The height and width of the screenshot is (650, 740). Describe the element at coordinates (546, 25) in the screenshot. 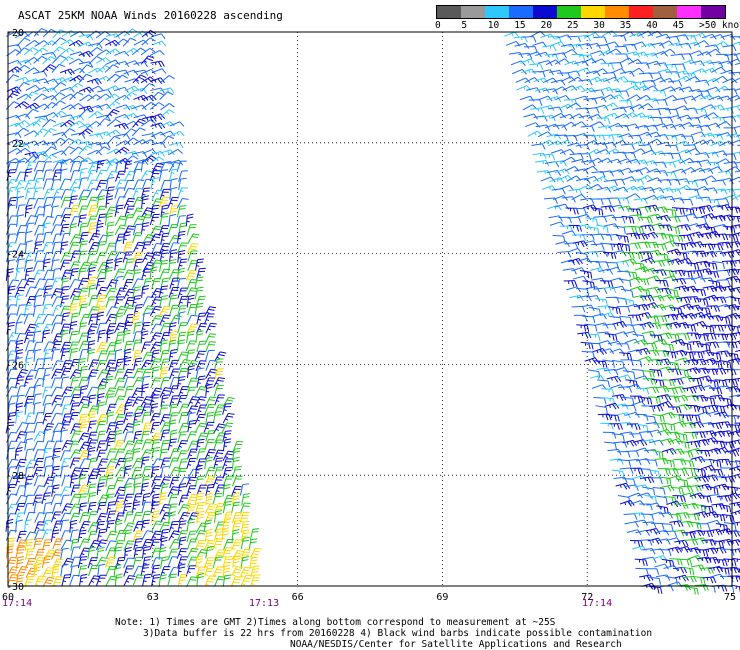

I see `legend-label: 20` at that location.